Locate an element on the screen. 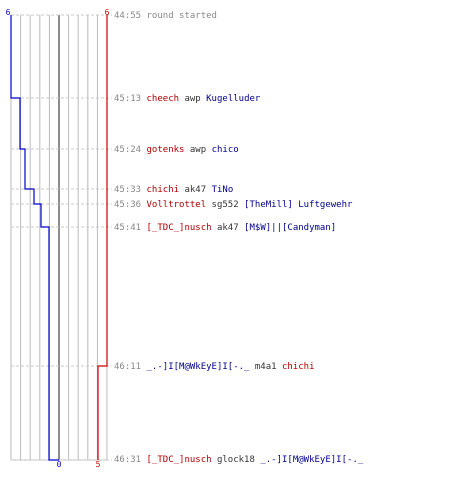  event-row-kill: 46:11 _.-]I[M@WkEyE]I[-._ m4a1 chichi is located at coordinates (214, 367).